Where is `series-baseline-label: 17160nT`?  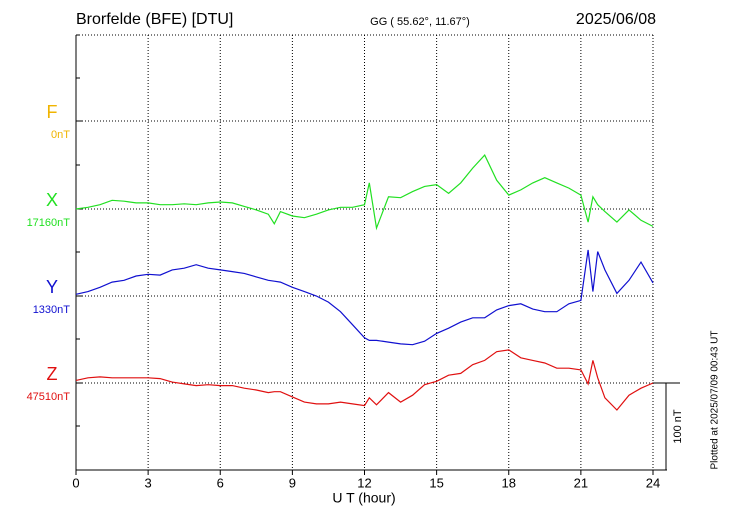
series-baseline-label: 17160nT is located at coordinates (49, 223).